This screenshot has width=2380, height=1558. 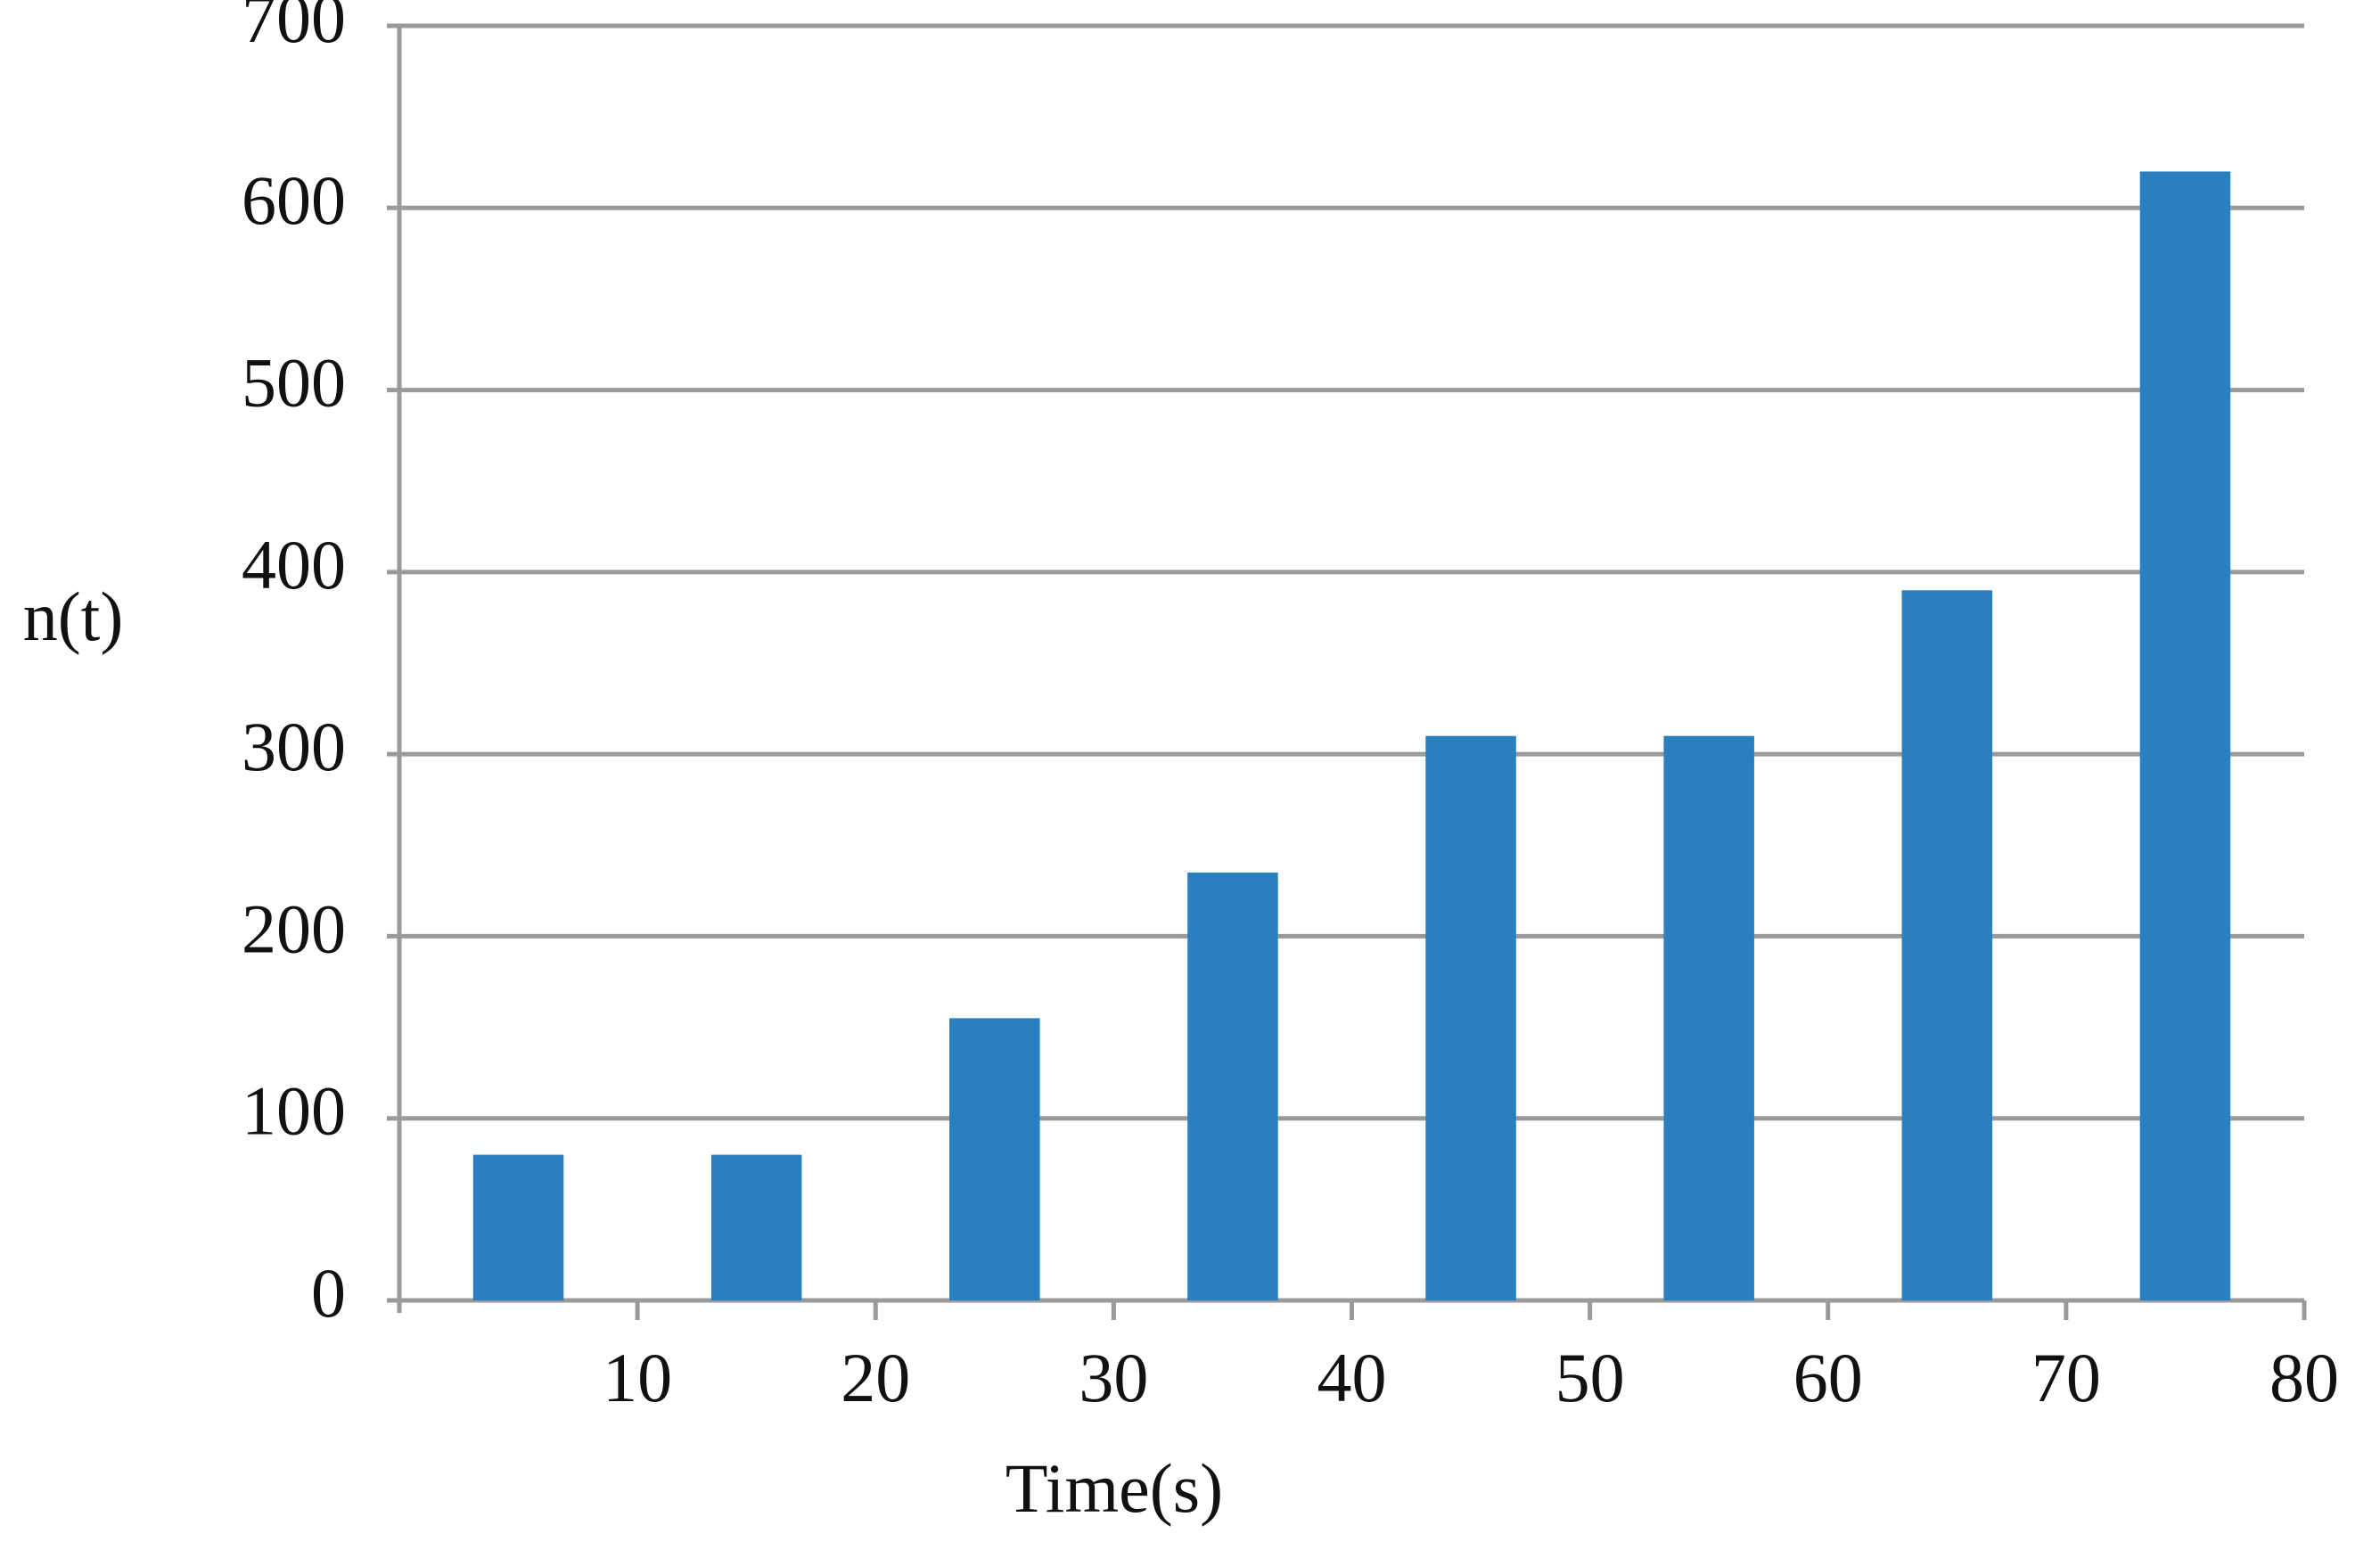 What do you see at coordinates (637, 1378) in the screenshot?
I see `x-tick-label: 10` at bounding box center [637, 1378].